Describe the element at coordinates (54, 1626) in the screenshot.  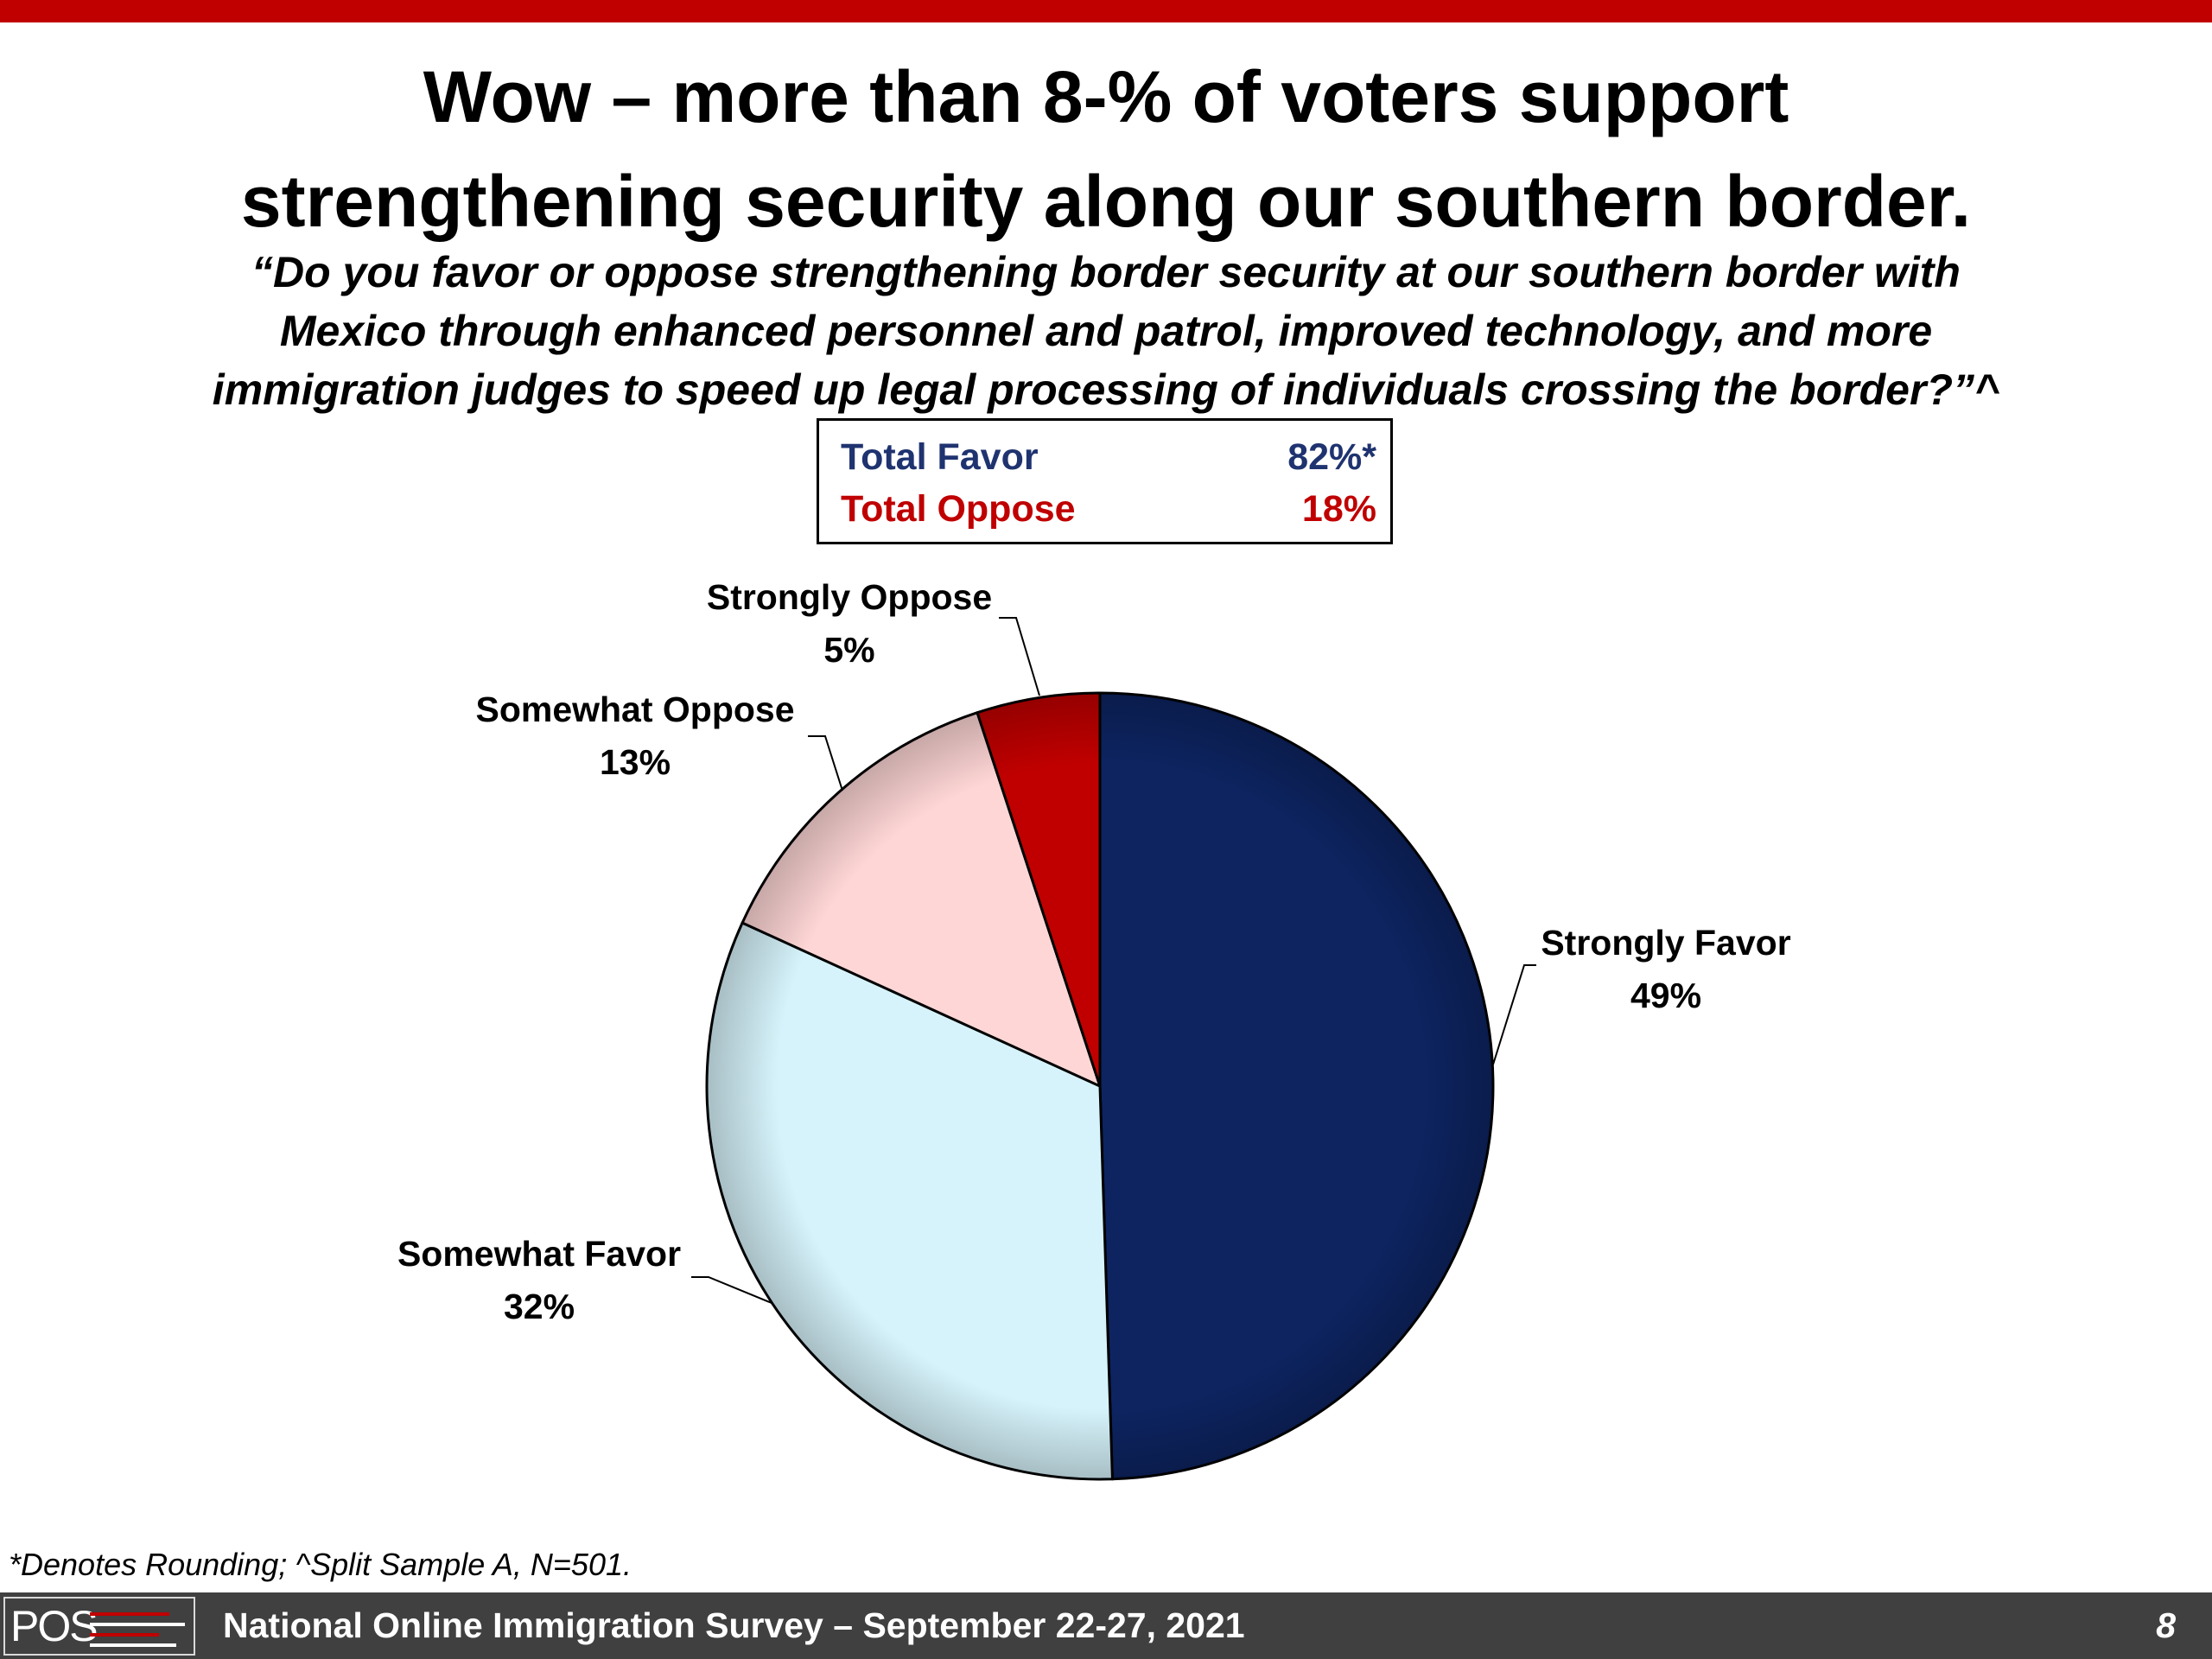
I see `logo-text: POS` at that location.